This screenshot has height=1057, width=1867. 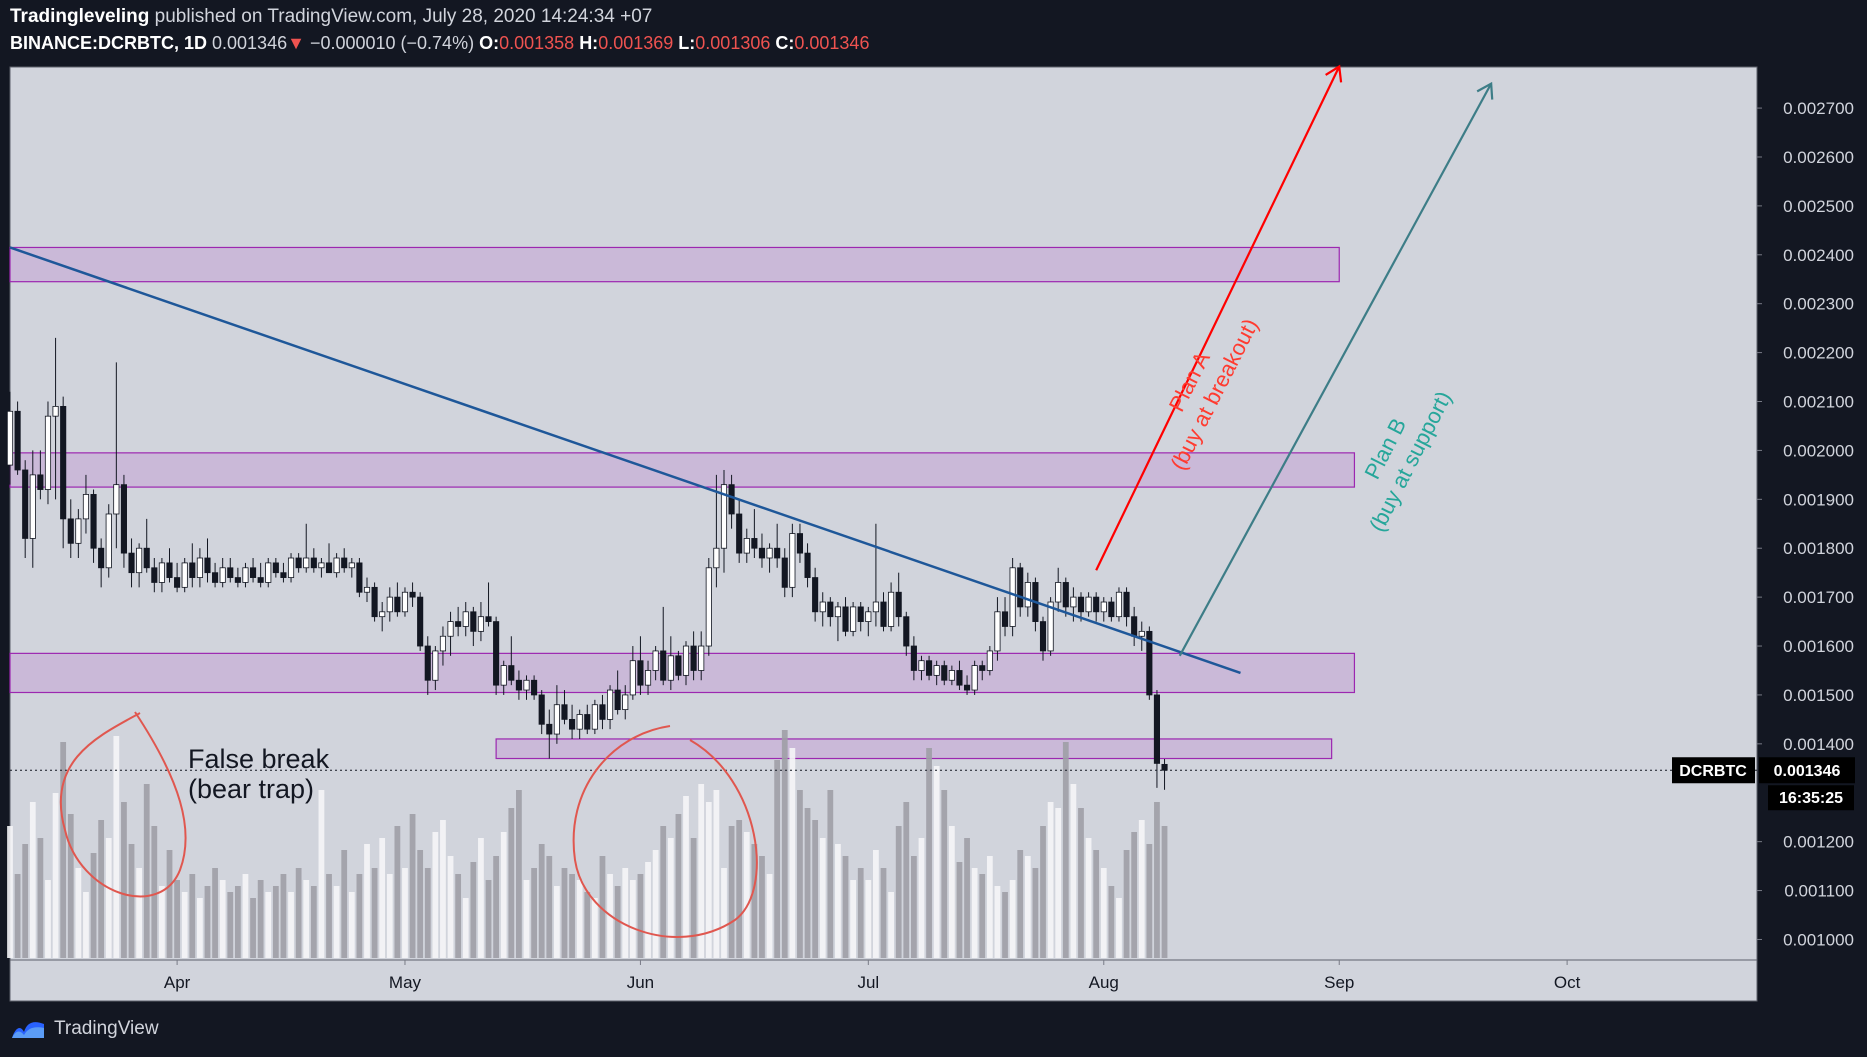 I want to click on symbol-tag: DCRBTC, so click(x=1713, y=771).